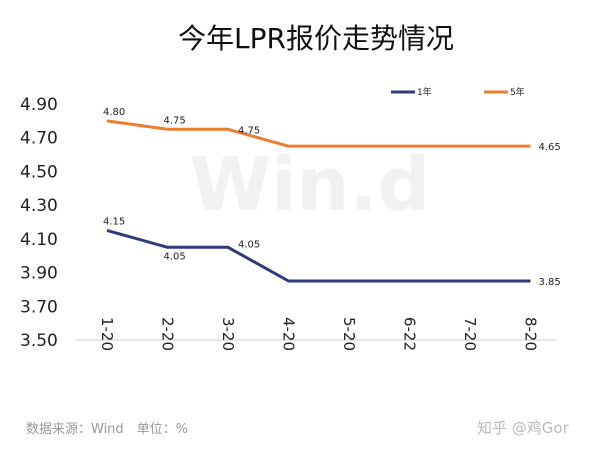 This screenshot has width=600, height=456. Describe the element at coordinates (107, 334) in the screenshot. I see `x-tick-label: 1-20` at that location.